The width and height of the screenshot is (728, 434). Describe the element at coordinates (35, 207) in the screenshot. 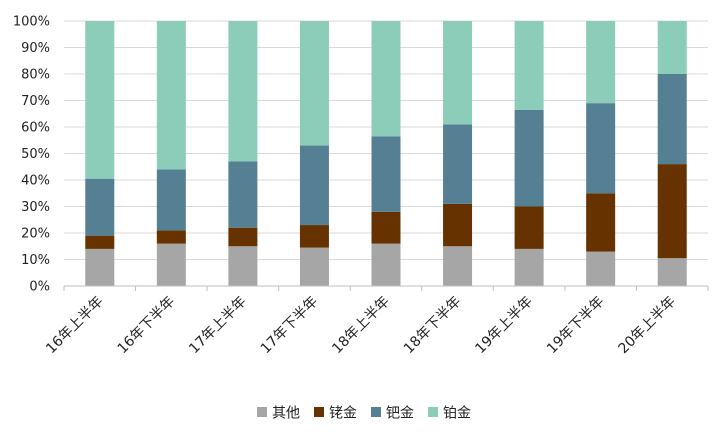

I see `y-tick-label: 30%` at that location.